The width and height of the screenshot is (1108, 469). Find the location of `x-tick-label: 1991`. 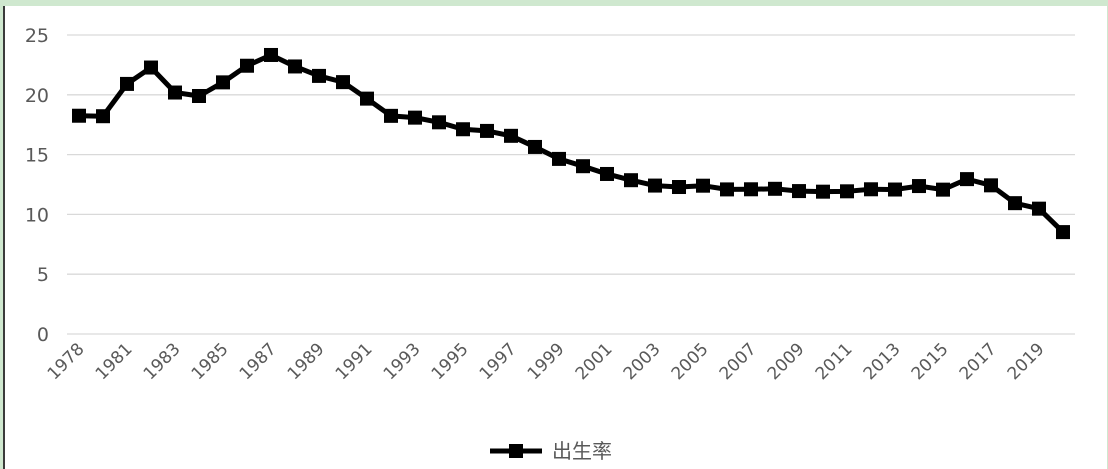

x-tick-label: 1991 is located at coordinates (354, 361).